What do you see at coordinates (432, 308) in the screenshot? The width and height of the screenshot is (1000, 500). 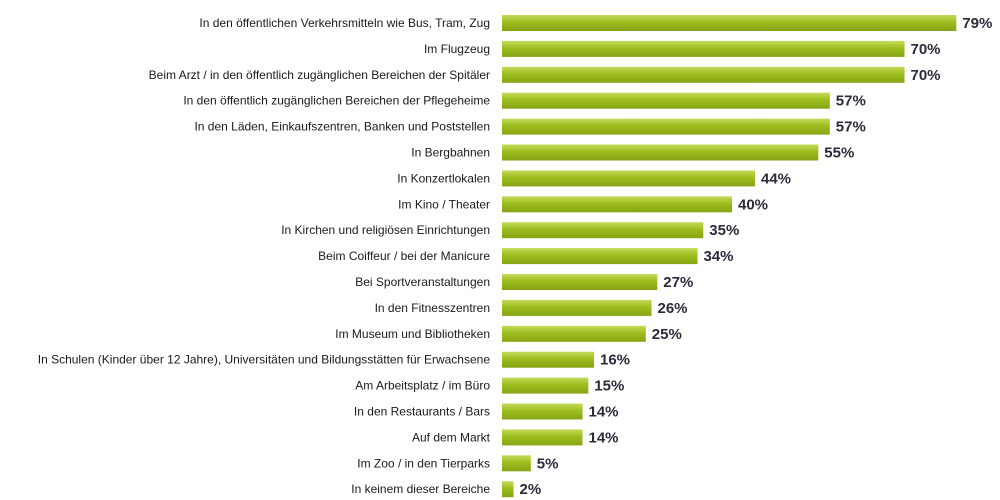 I see `category-label: In den Fitnesszentren` at bounding box center [432, 308].